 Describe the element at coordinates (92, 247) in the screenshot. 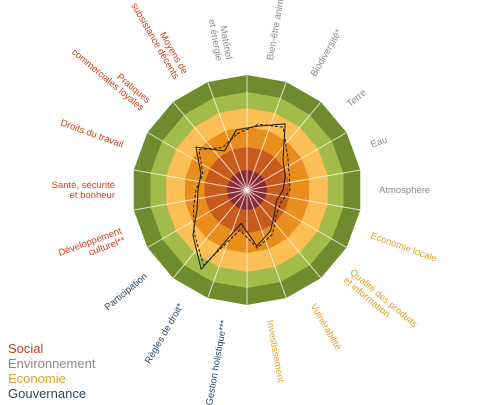

I see `axis-label-14: Développementculturel**` at that location.